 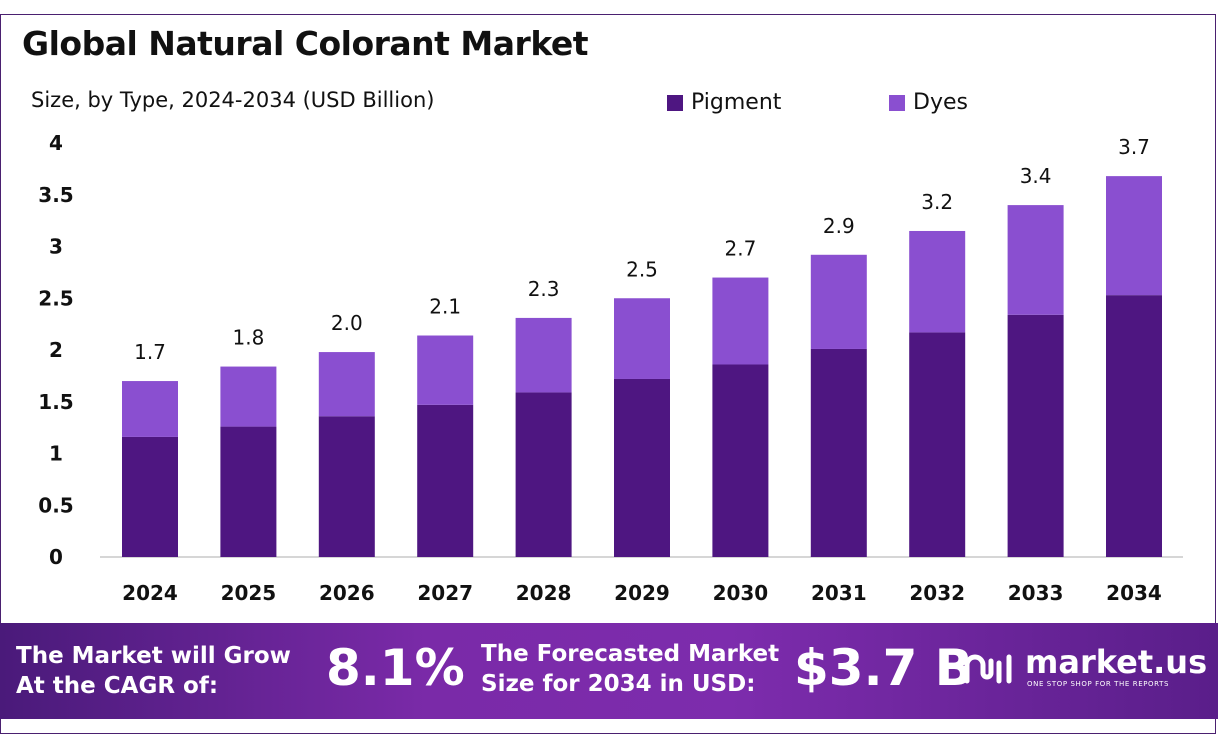 What do you see at coordinates (56, 350) in the screenshot?
I see `y-tick-label: 2` at bounding box center [56, 350].